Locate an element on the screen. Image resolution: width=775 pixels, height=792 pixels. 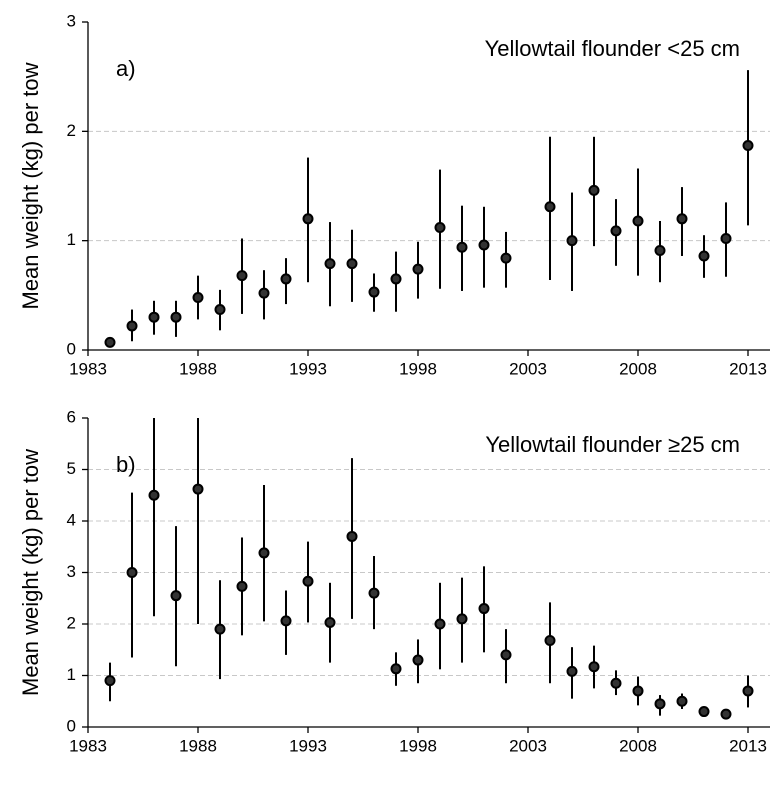
y-tick-label: 6 is located at coordinates (71, 416).